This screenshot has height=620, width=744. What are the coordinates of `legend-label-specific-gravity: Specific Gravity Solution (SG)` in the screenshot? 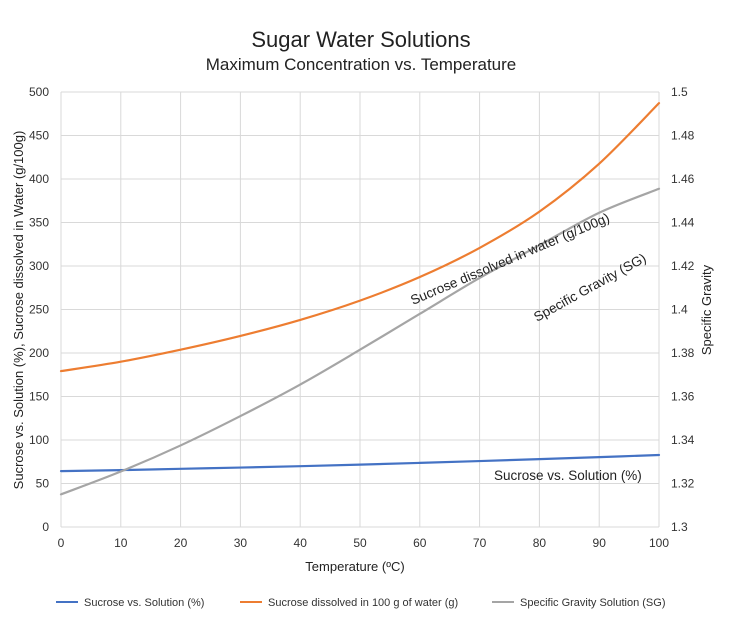 It's located at (593, 603).